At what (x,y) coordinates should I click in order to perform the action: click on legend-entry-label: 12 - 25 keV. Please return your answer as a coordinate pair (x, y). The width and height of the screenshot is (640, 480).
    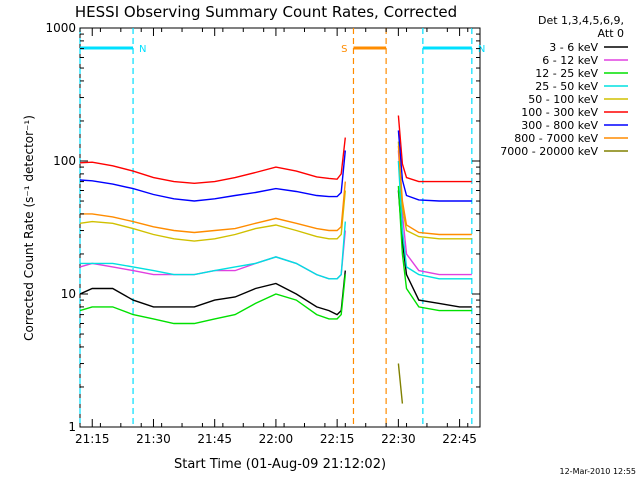
    Looking at the image, I should click on (566, 73).